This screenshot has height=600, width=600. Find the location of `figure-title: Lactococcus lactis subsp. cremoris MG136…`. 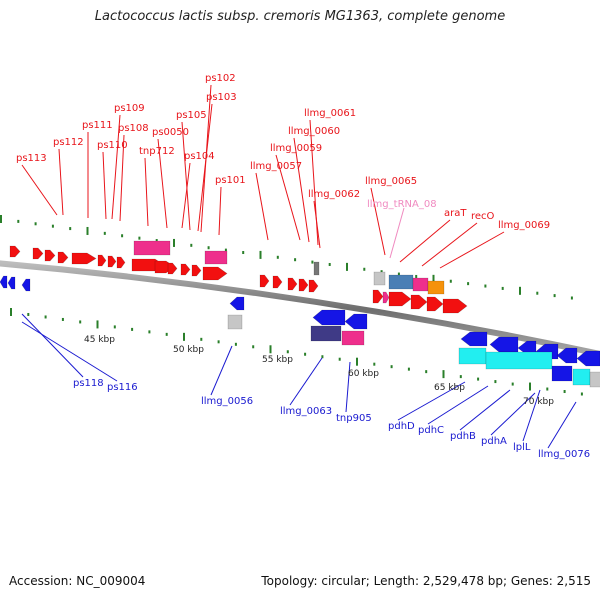

figure-title: Lactococcus lactis subsp. cremoris MG136… is located at coordinates (300, 16).